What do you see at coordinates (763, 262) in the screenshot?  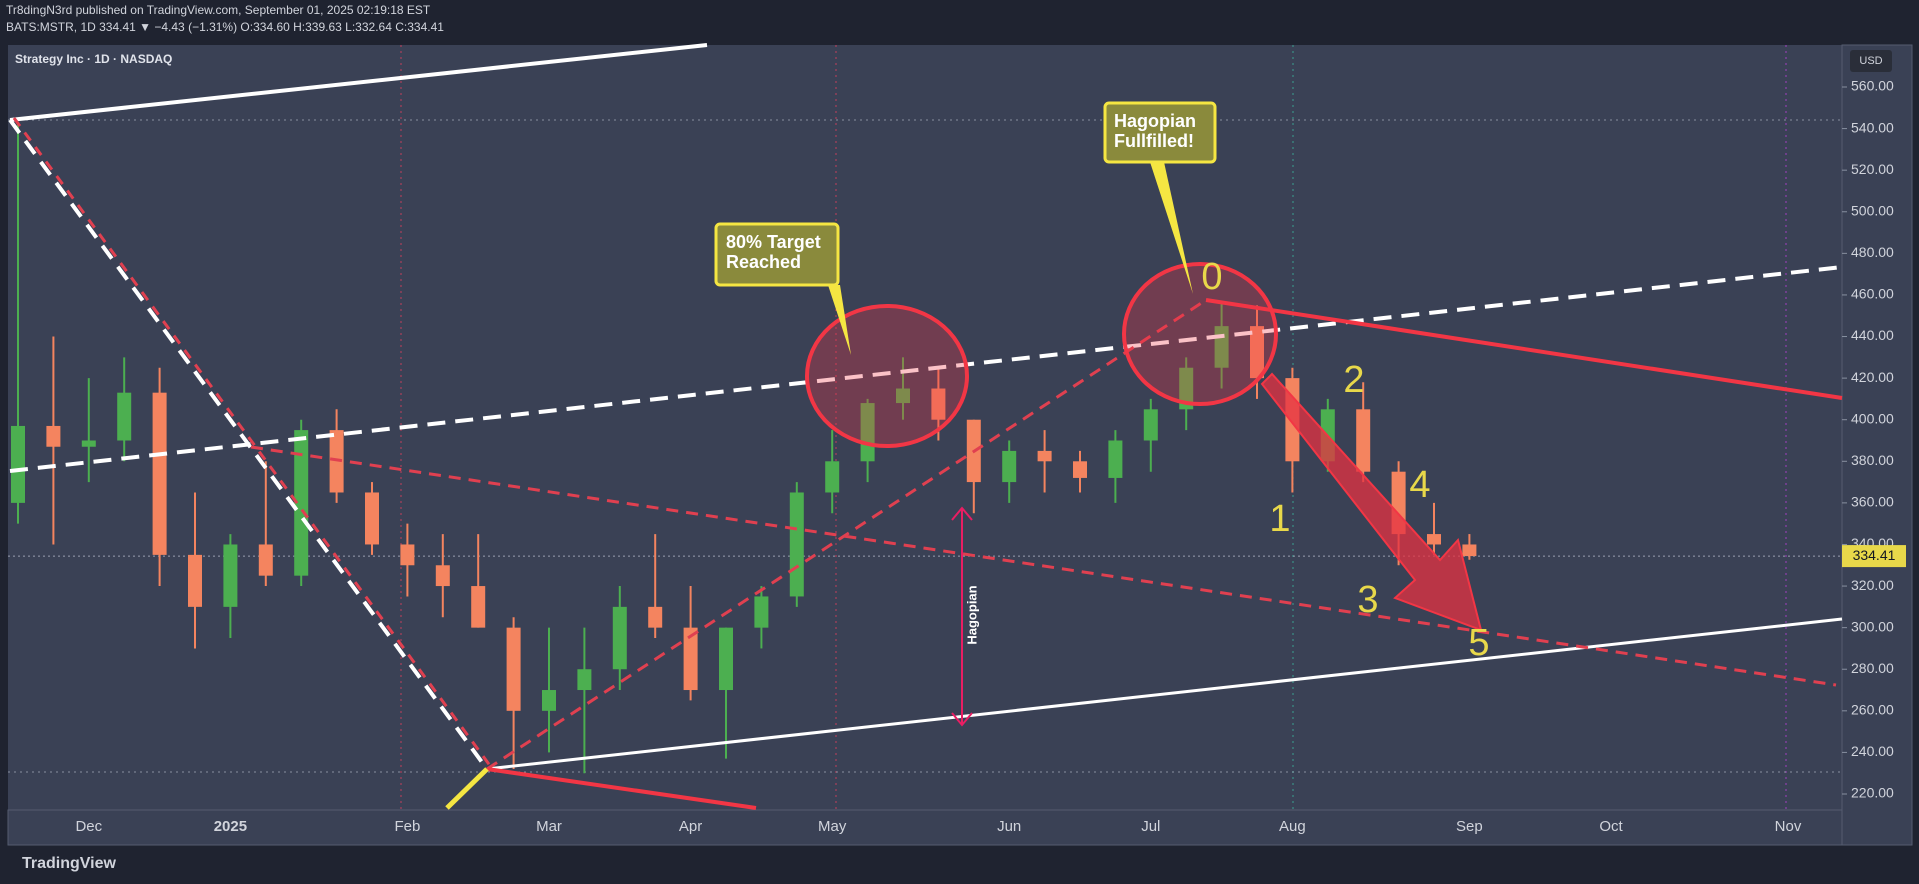 I see `callout-text: Reached` at bounding box center [763, 262].